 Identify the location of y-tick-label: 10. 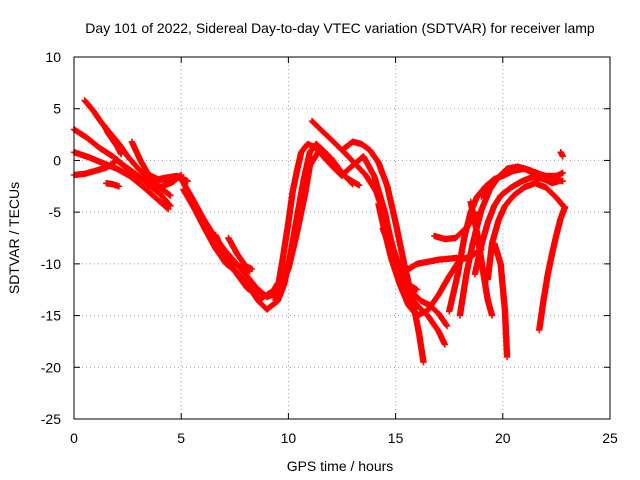
(53, 57).